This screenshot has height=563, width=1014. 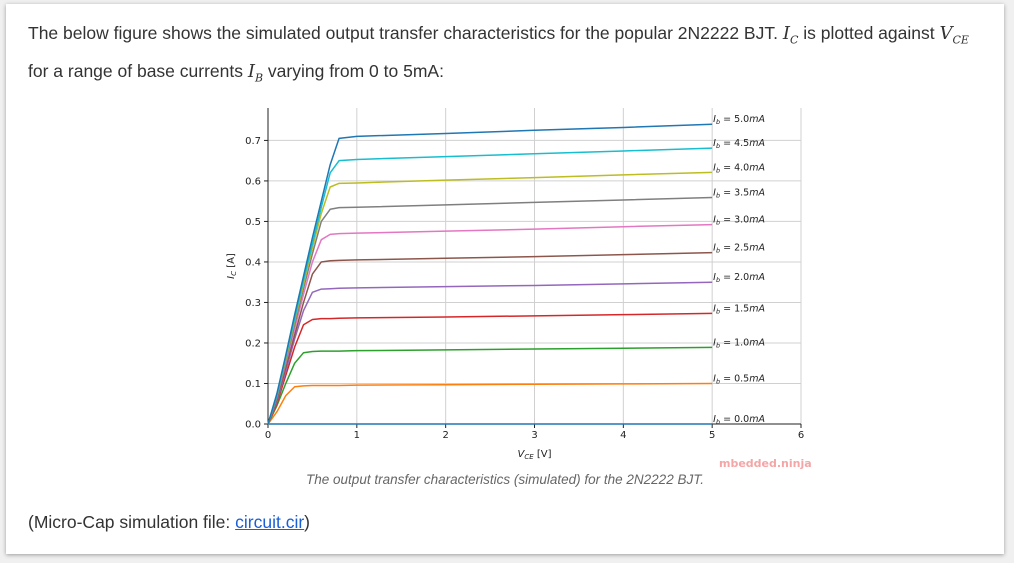 I want to click on y-tick-label: 0.3, so click(x=253, y=303).